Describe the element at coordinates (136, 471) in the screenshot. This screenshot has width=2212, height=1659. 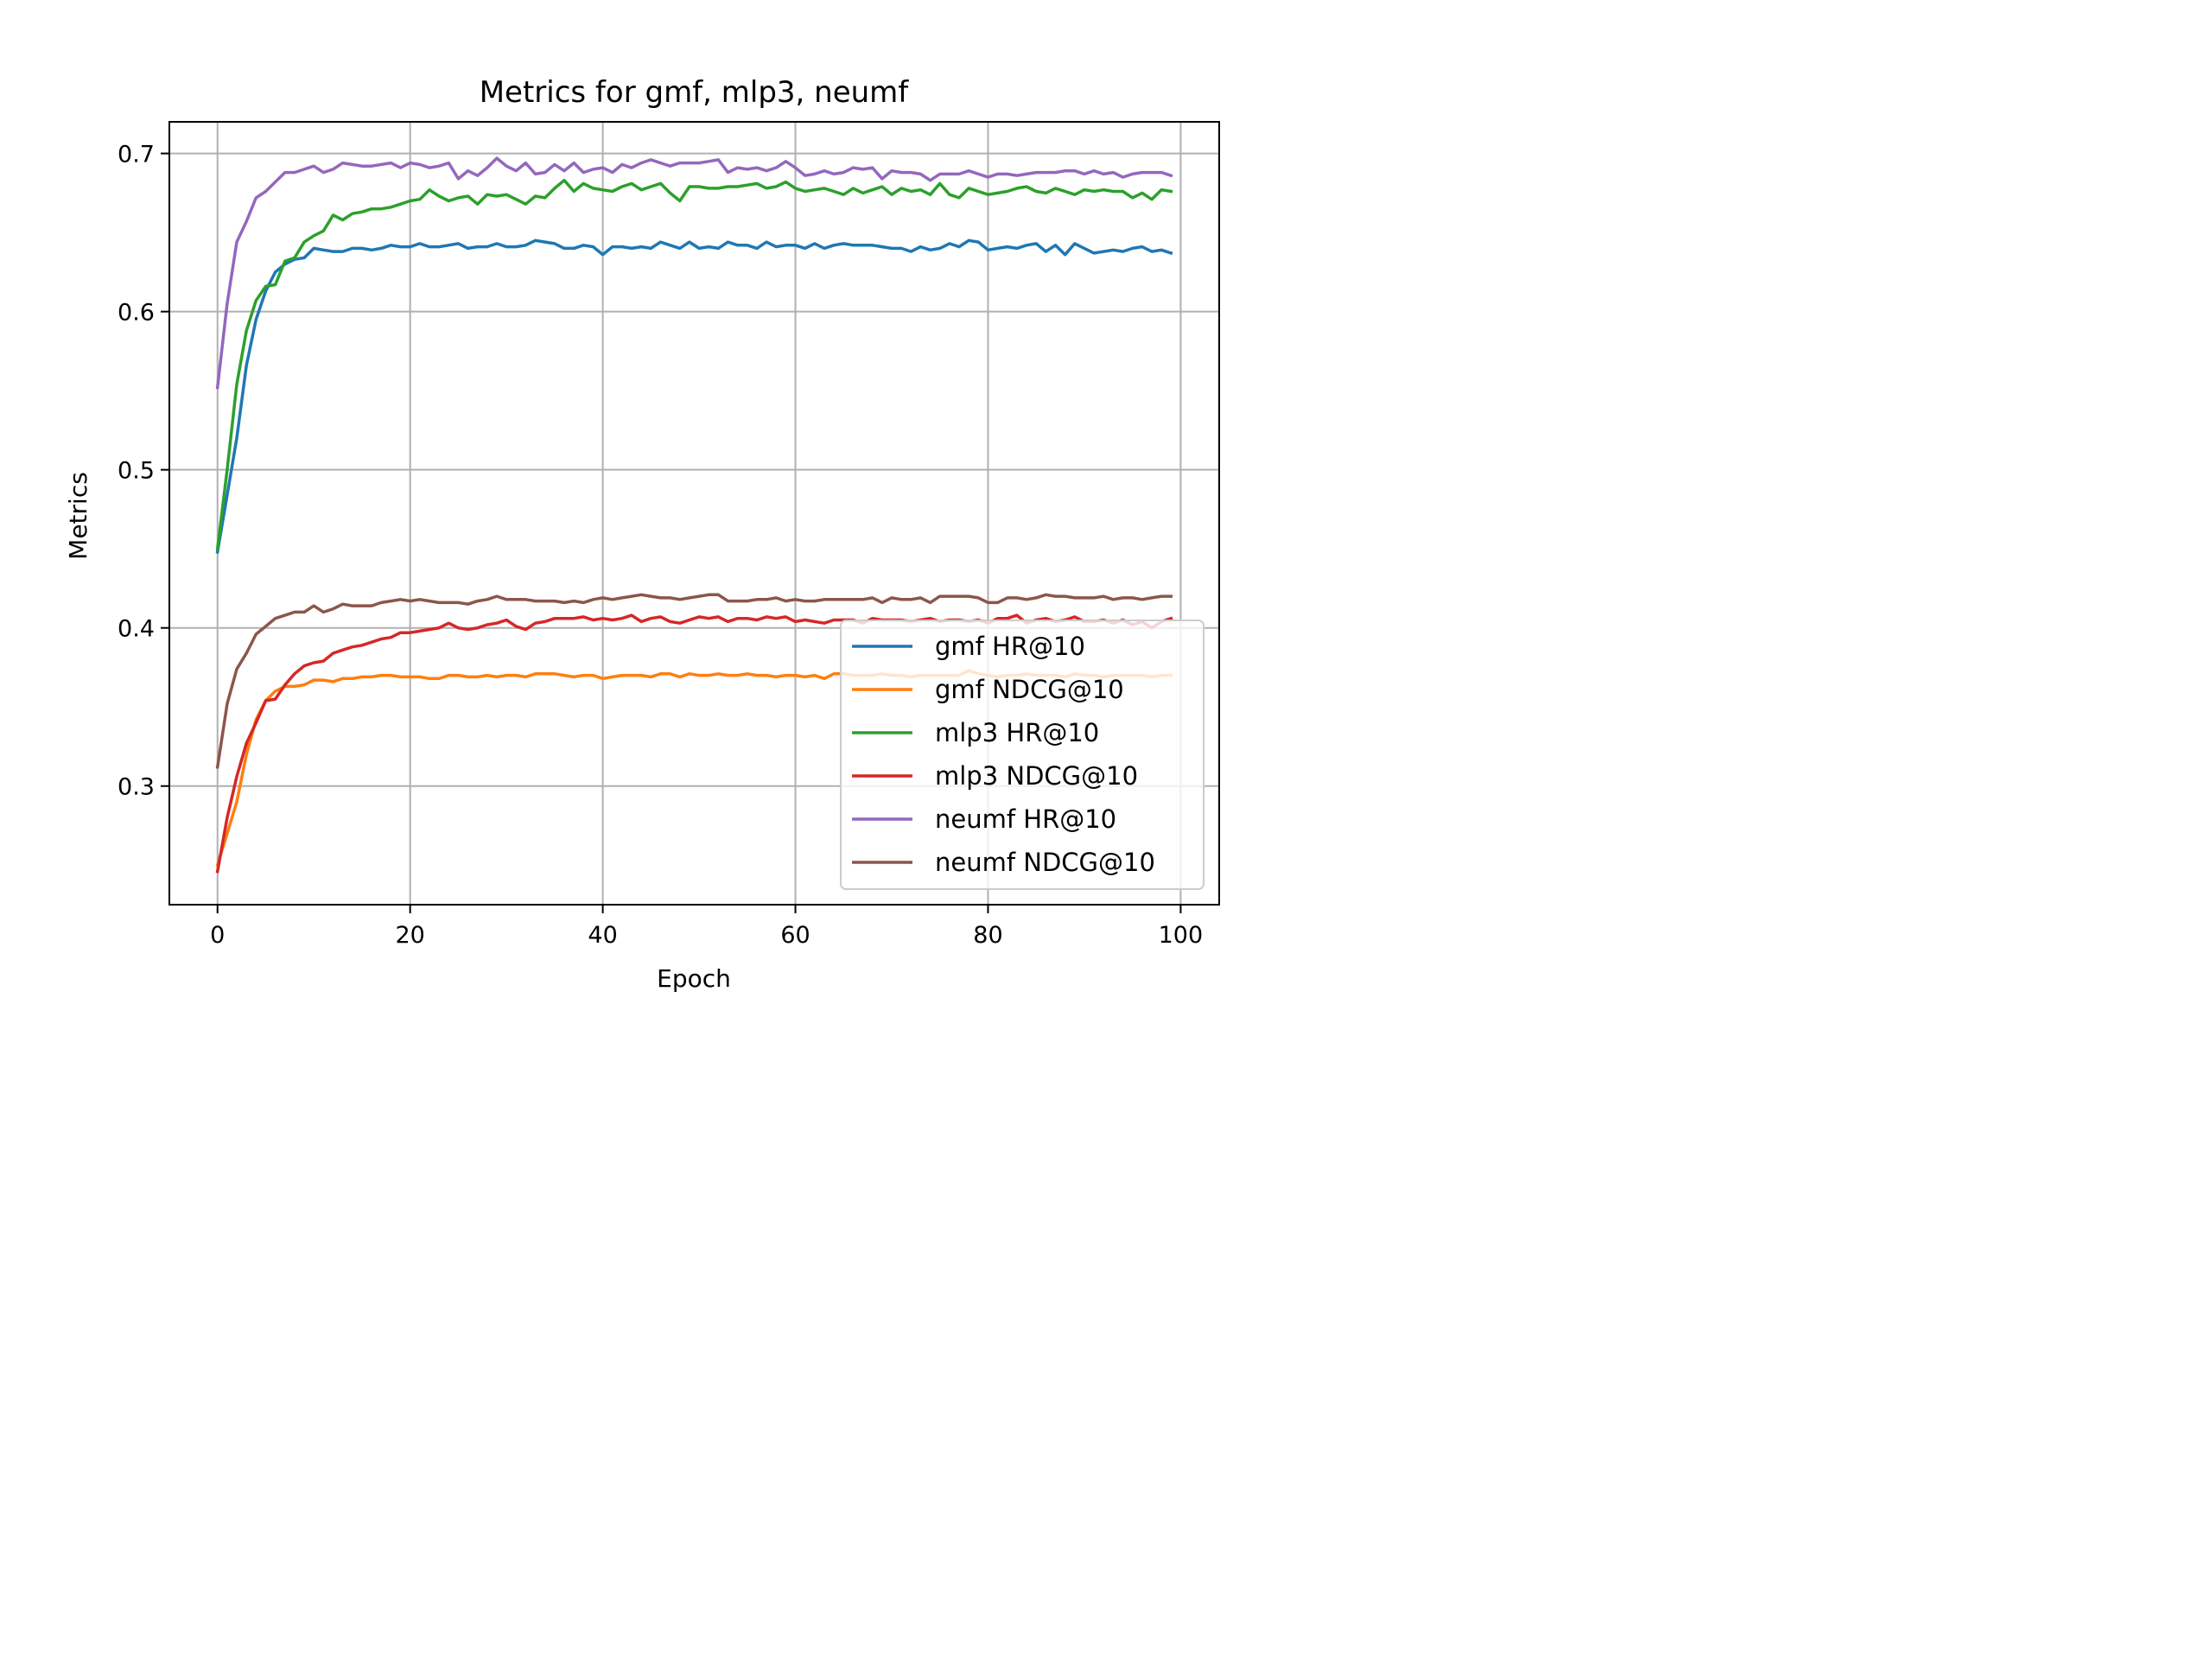
I see `y-tick-label: 0.5` at that location.